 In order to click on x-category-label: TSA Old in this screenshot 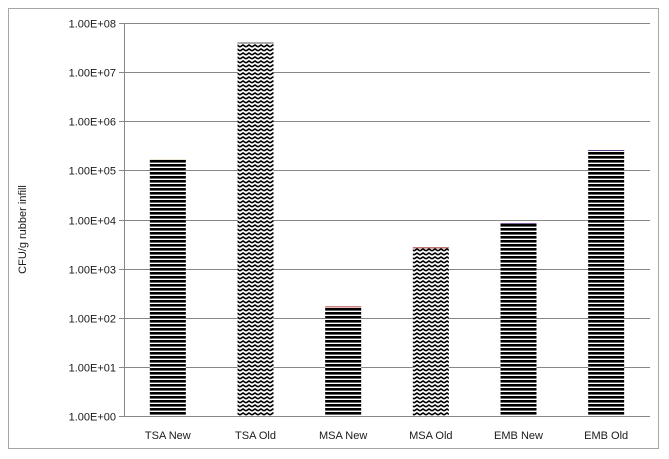, I will do `click(255, 436)`.